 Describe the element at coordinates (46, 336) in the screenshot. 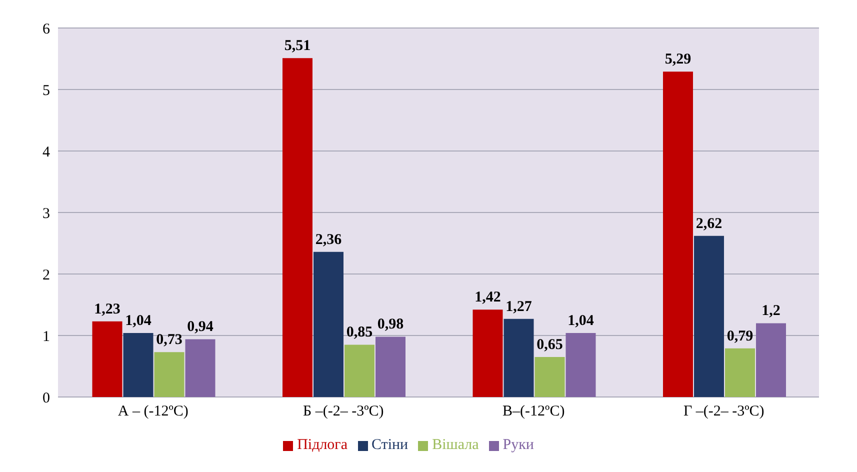

I see `y-tick-label: 1` at that location.